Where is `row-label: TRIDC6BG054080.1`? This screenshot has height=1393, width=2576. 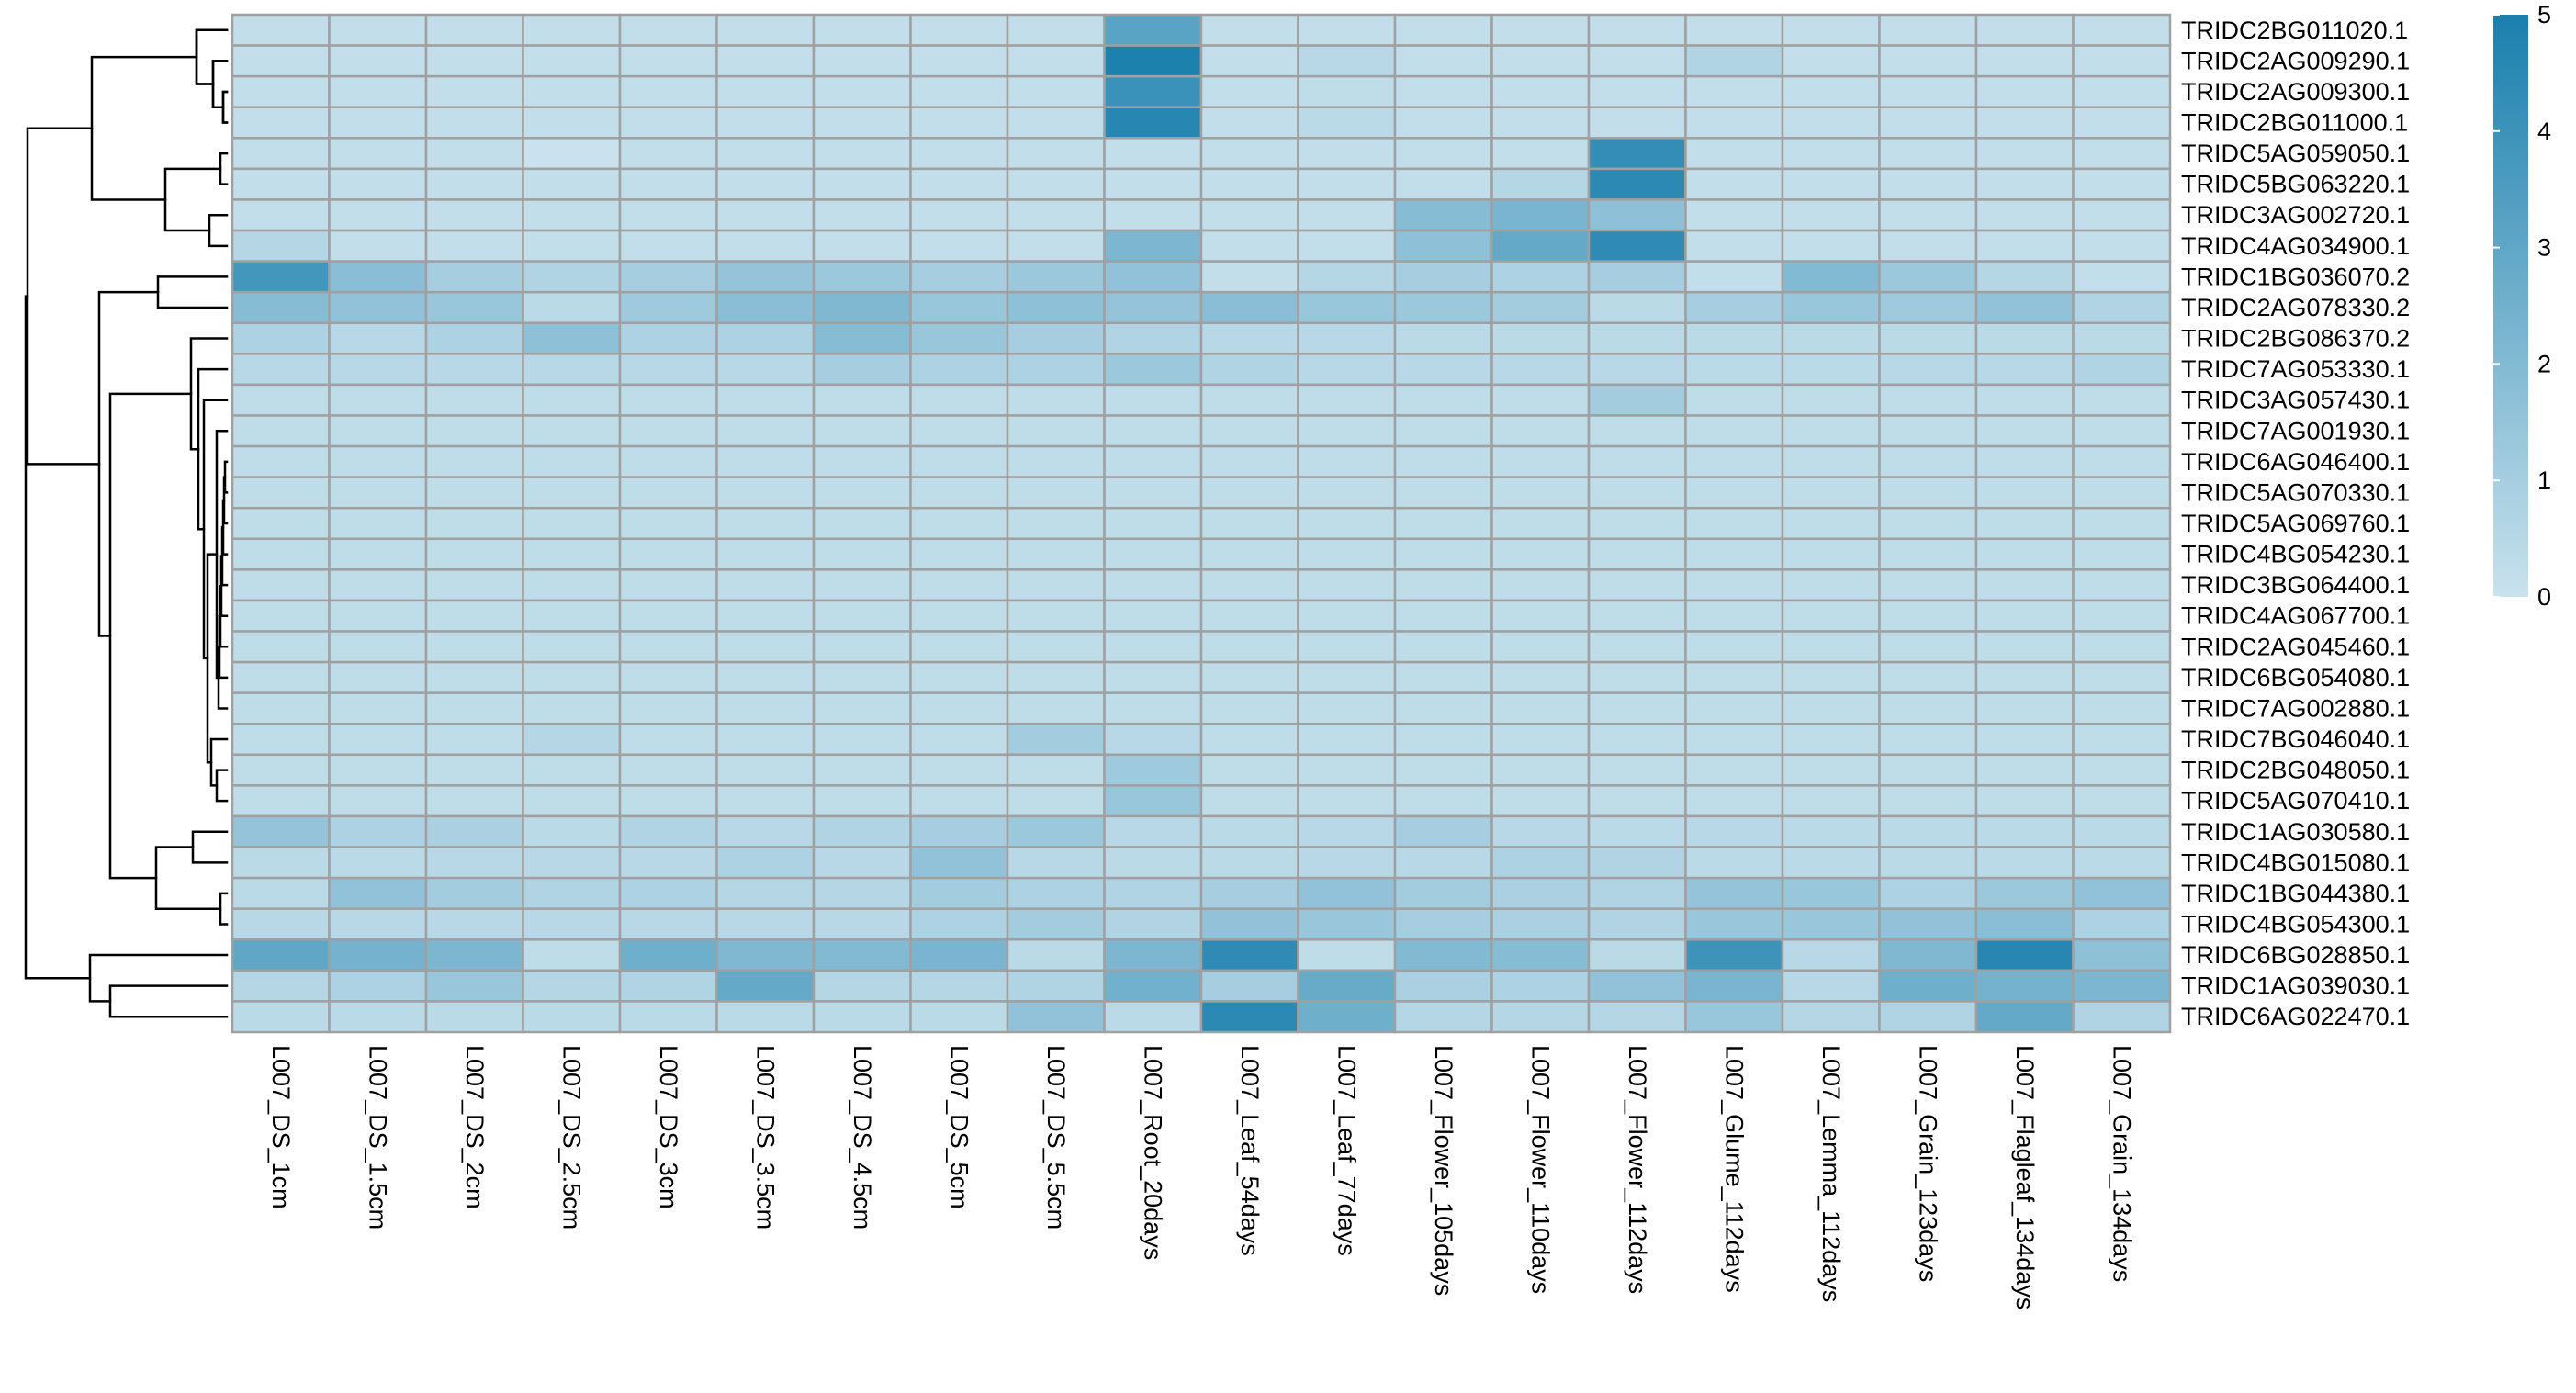
row-label: TRIDC6BG054080.1 is located at coordinates (2295, 677).